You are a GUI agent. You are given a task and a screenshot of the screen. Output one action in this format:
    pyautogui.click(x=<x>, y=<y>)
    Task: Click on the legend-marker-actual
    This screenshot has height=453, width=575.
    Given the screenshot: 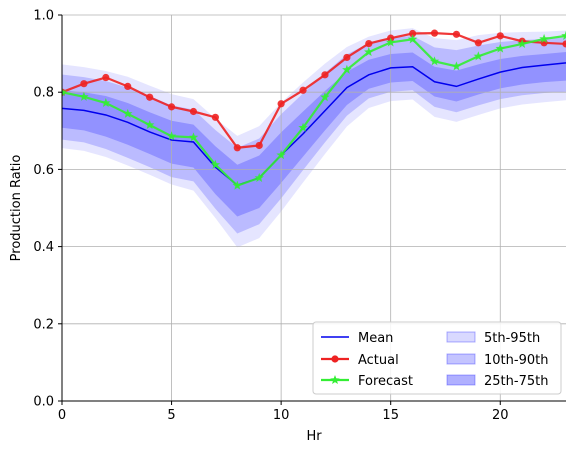 What is the action you would take?
    pyautogui.click(x=335, y=359)
    